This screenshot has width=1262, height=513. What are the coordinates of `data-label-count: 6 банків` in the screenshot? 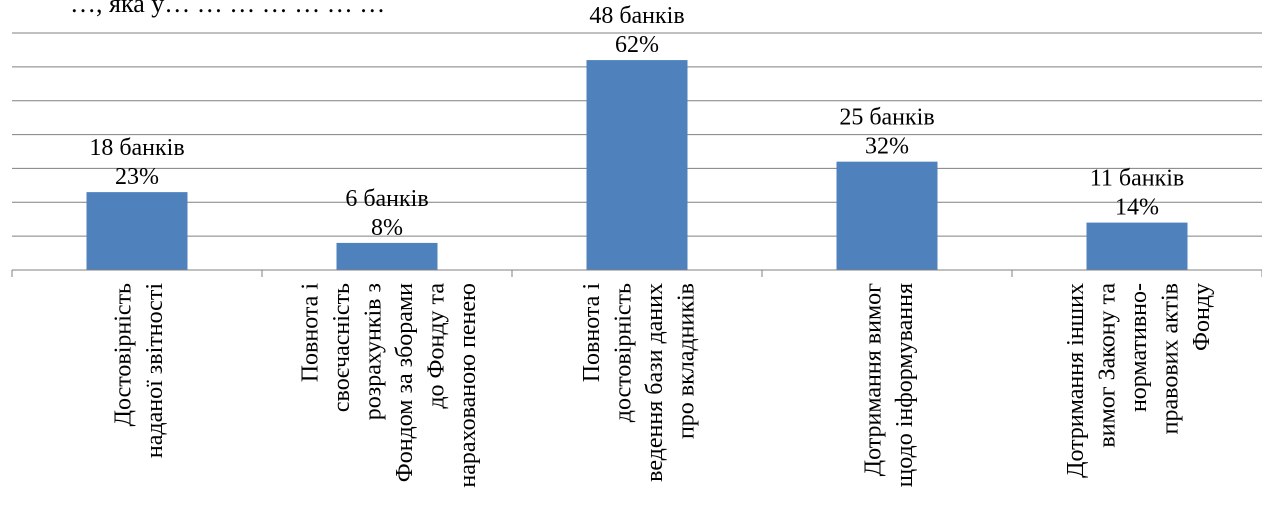 It's located at (386, 199).